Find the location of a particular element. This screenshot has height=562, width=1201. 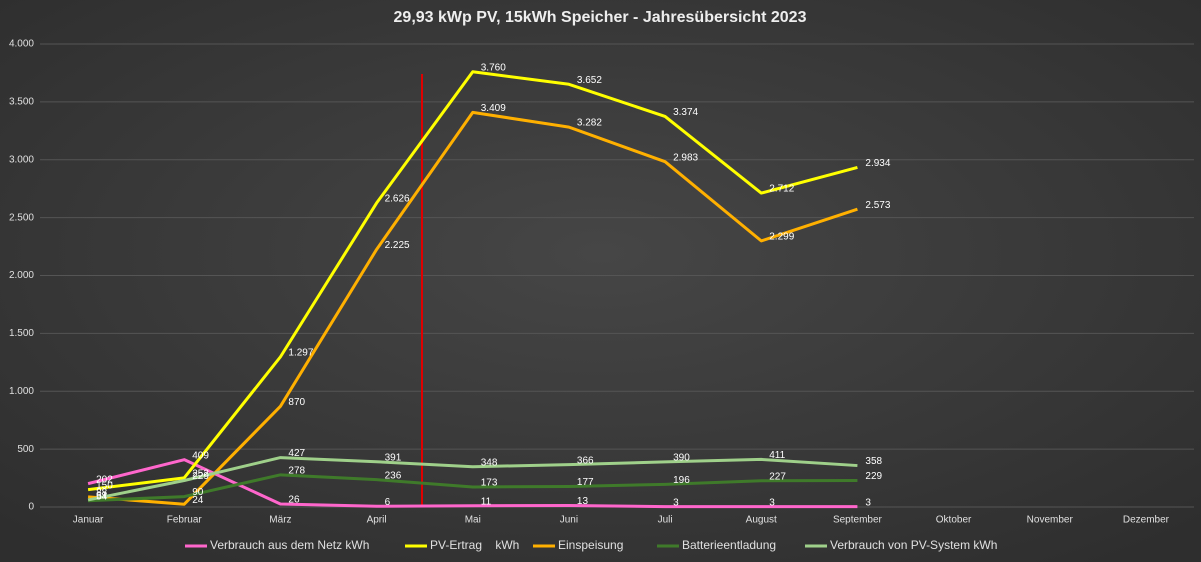

data-label: 3.652 is located at coordinates (589, 80).